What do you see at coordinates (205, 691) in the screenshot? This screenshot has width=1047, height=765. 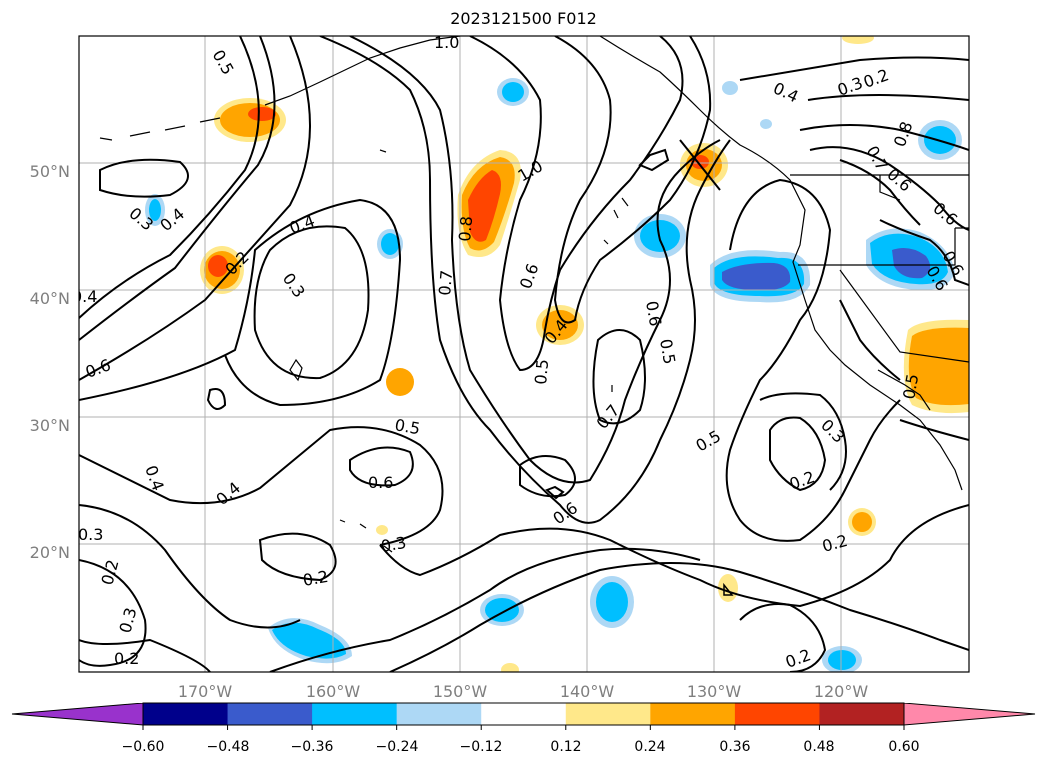 I see `lon-tick-label: 170°W` at bounding box center [205, 691].